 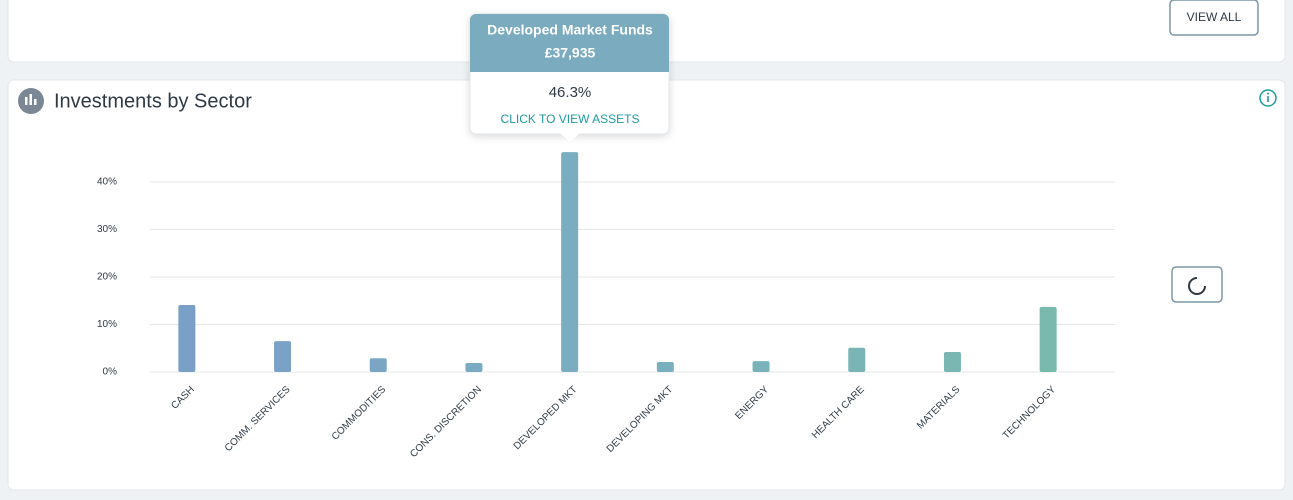 What do you see at coordinates (570, 92) in the screenshot?
I see `tooltip-share: 46.3%` at bounding box center [570, 92].